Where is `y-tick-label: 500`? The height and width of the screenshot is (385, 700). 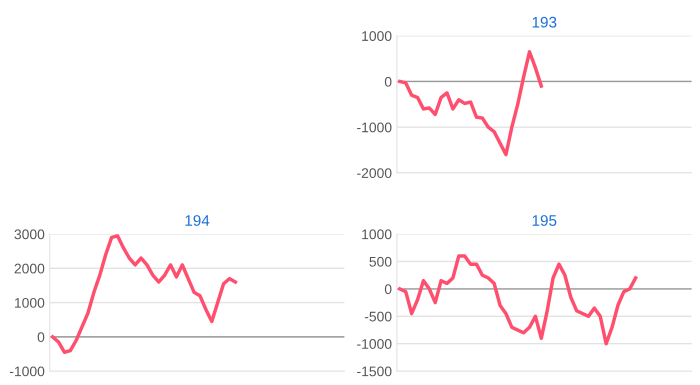 y-tick-label: 500 is located at coordinates (380, 261).